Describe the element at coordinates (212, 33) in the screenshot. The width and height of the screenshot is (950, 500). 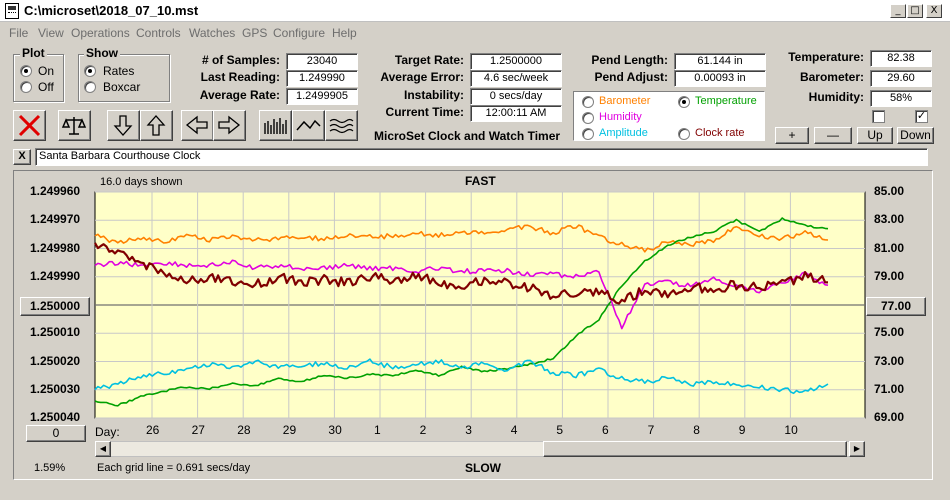
I see `menu-watches: Watches` at that location.